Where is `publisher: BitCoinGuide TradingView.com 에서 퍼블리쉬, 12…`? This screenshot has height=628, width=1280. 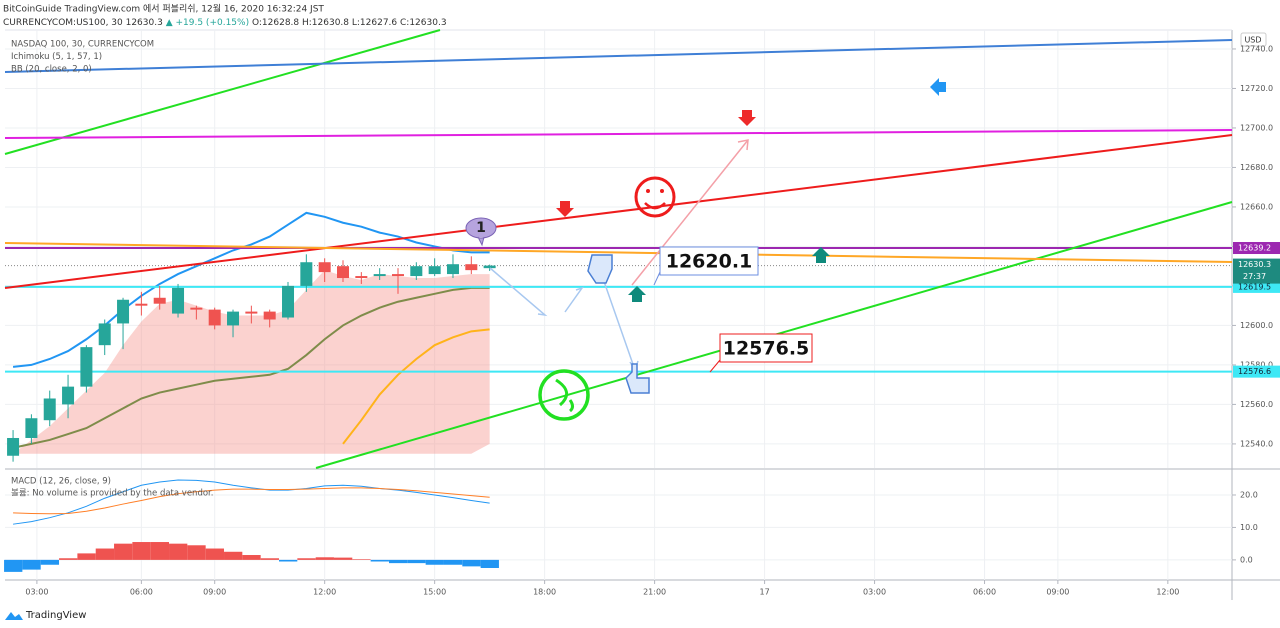
publisher: BitCoinGuide TradingView.com 에서 퍼블리쉬, 12… is located at coordinates (163, 9).